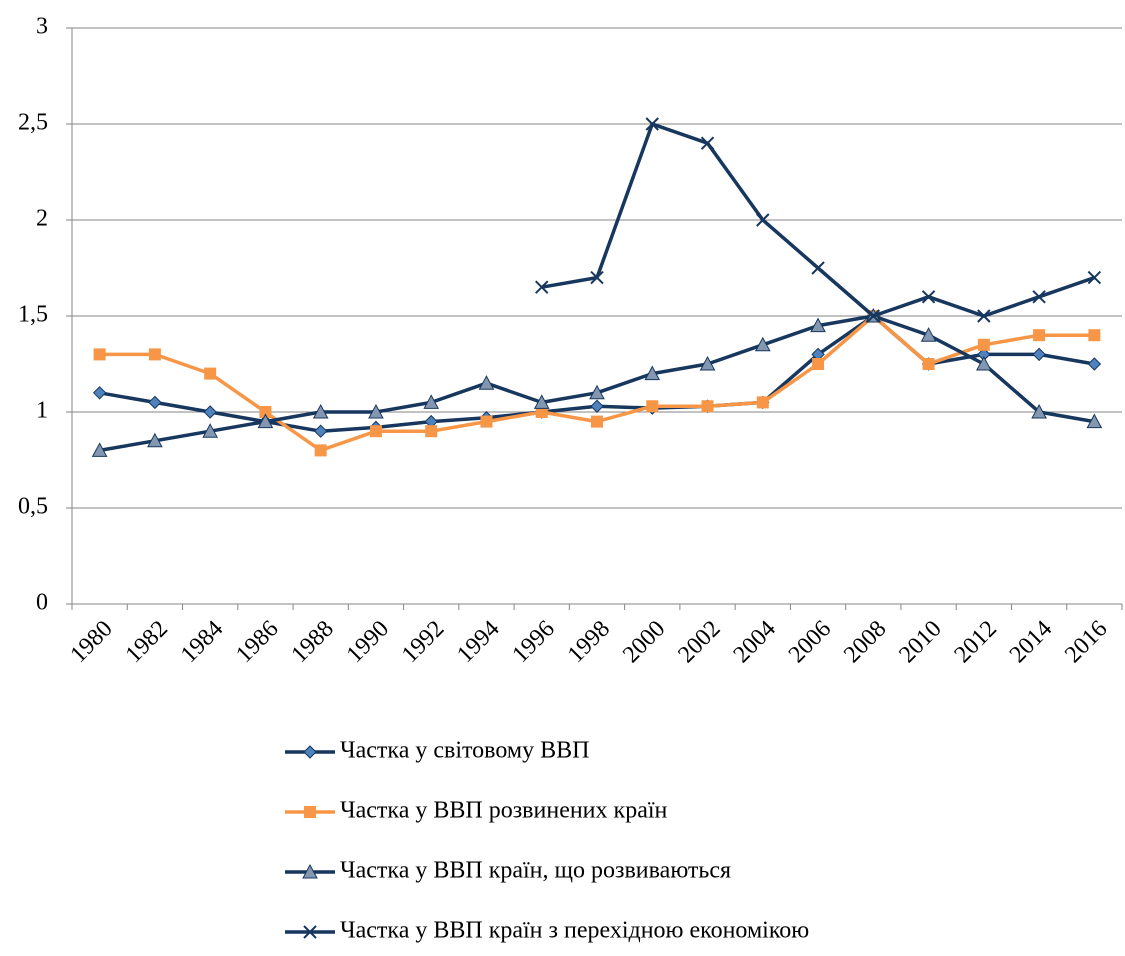 This screenshot has height=956, width=1125. What do you see at coordinates (42, 603) in the screenshot?
I see `y-tick-label: 0` at bounding box center [42, 603].